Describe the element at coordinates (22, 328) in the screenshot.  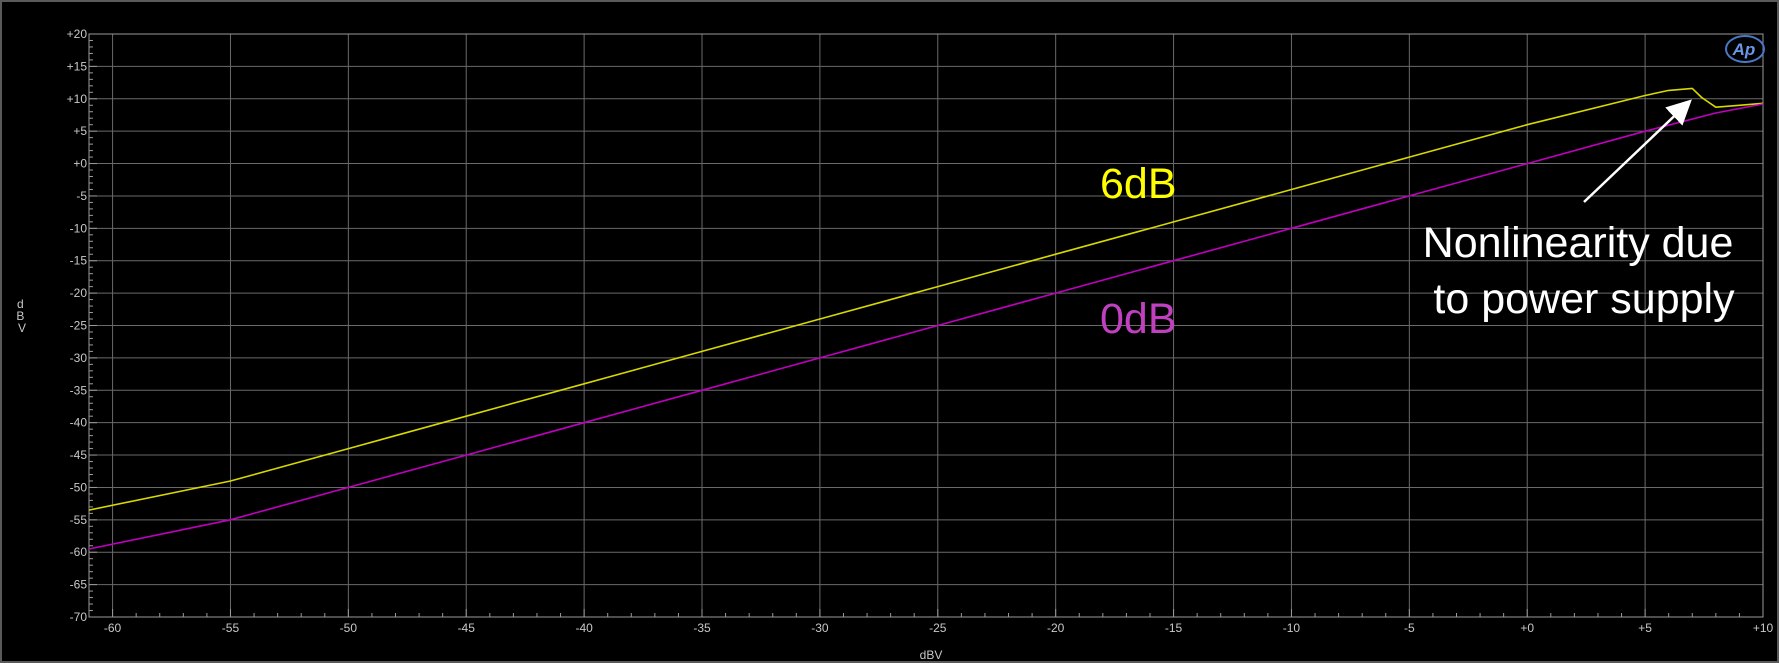
I see `y-axis-title-letter: V` at that location.